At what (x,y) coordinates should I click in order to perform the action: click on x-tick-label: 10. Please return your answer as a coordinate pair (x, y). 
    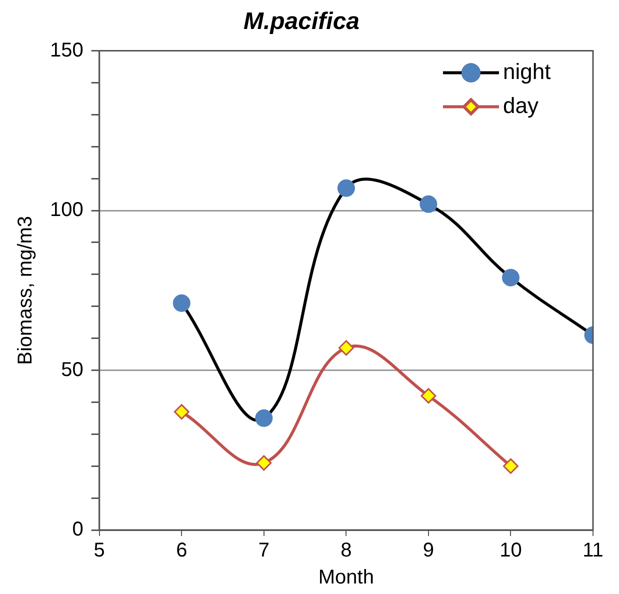
    Looking at the image, I should click on (511, 551).